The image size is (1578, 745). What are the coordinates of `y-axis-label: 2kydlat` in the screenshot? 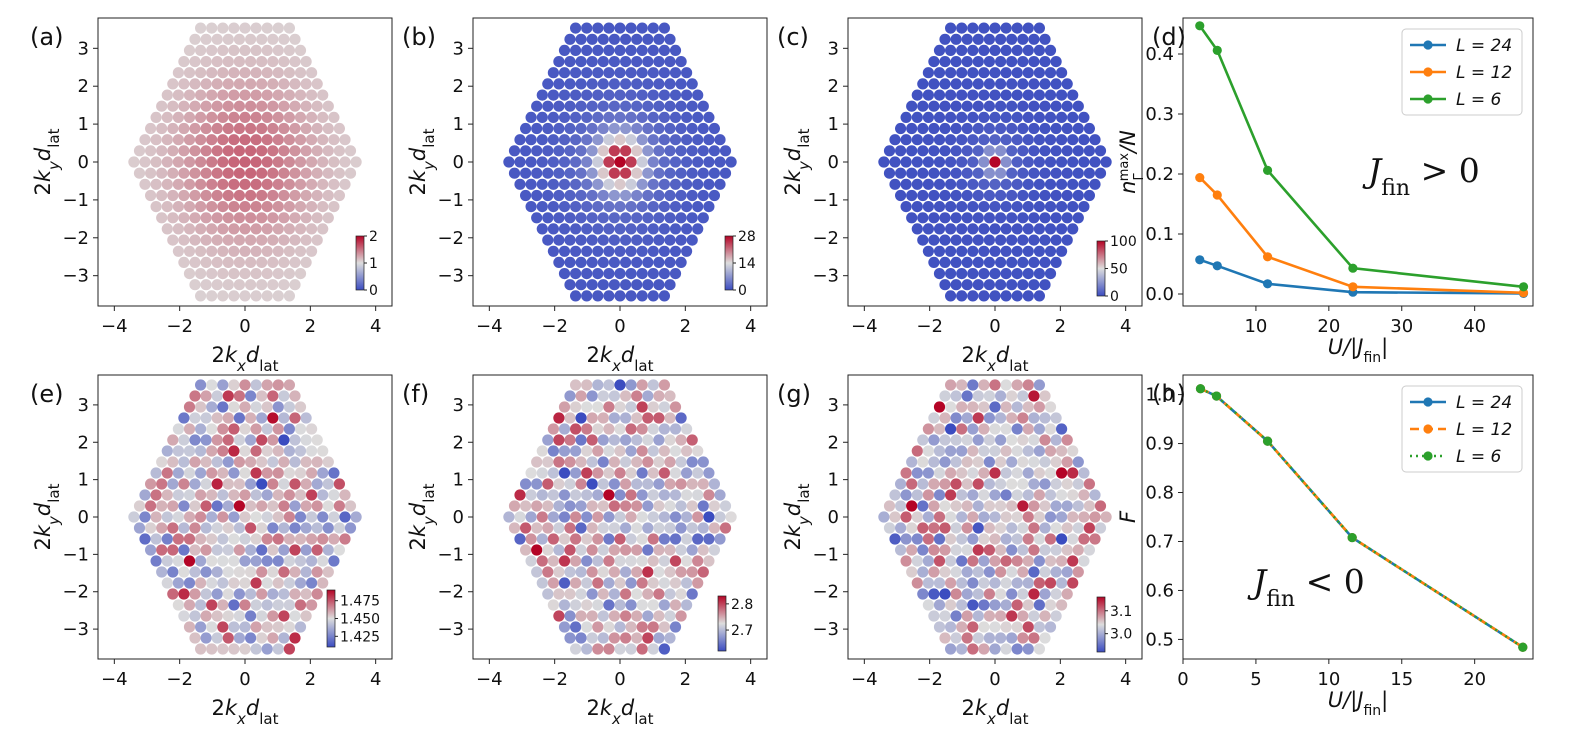 It's located at (422, 161).